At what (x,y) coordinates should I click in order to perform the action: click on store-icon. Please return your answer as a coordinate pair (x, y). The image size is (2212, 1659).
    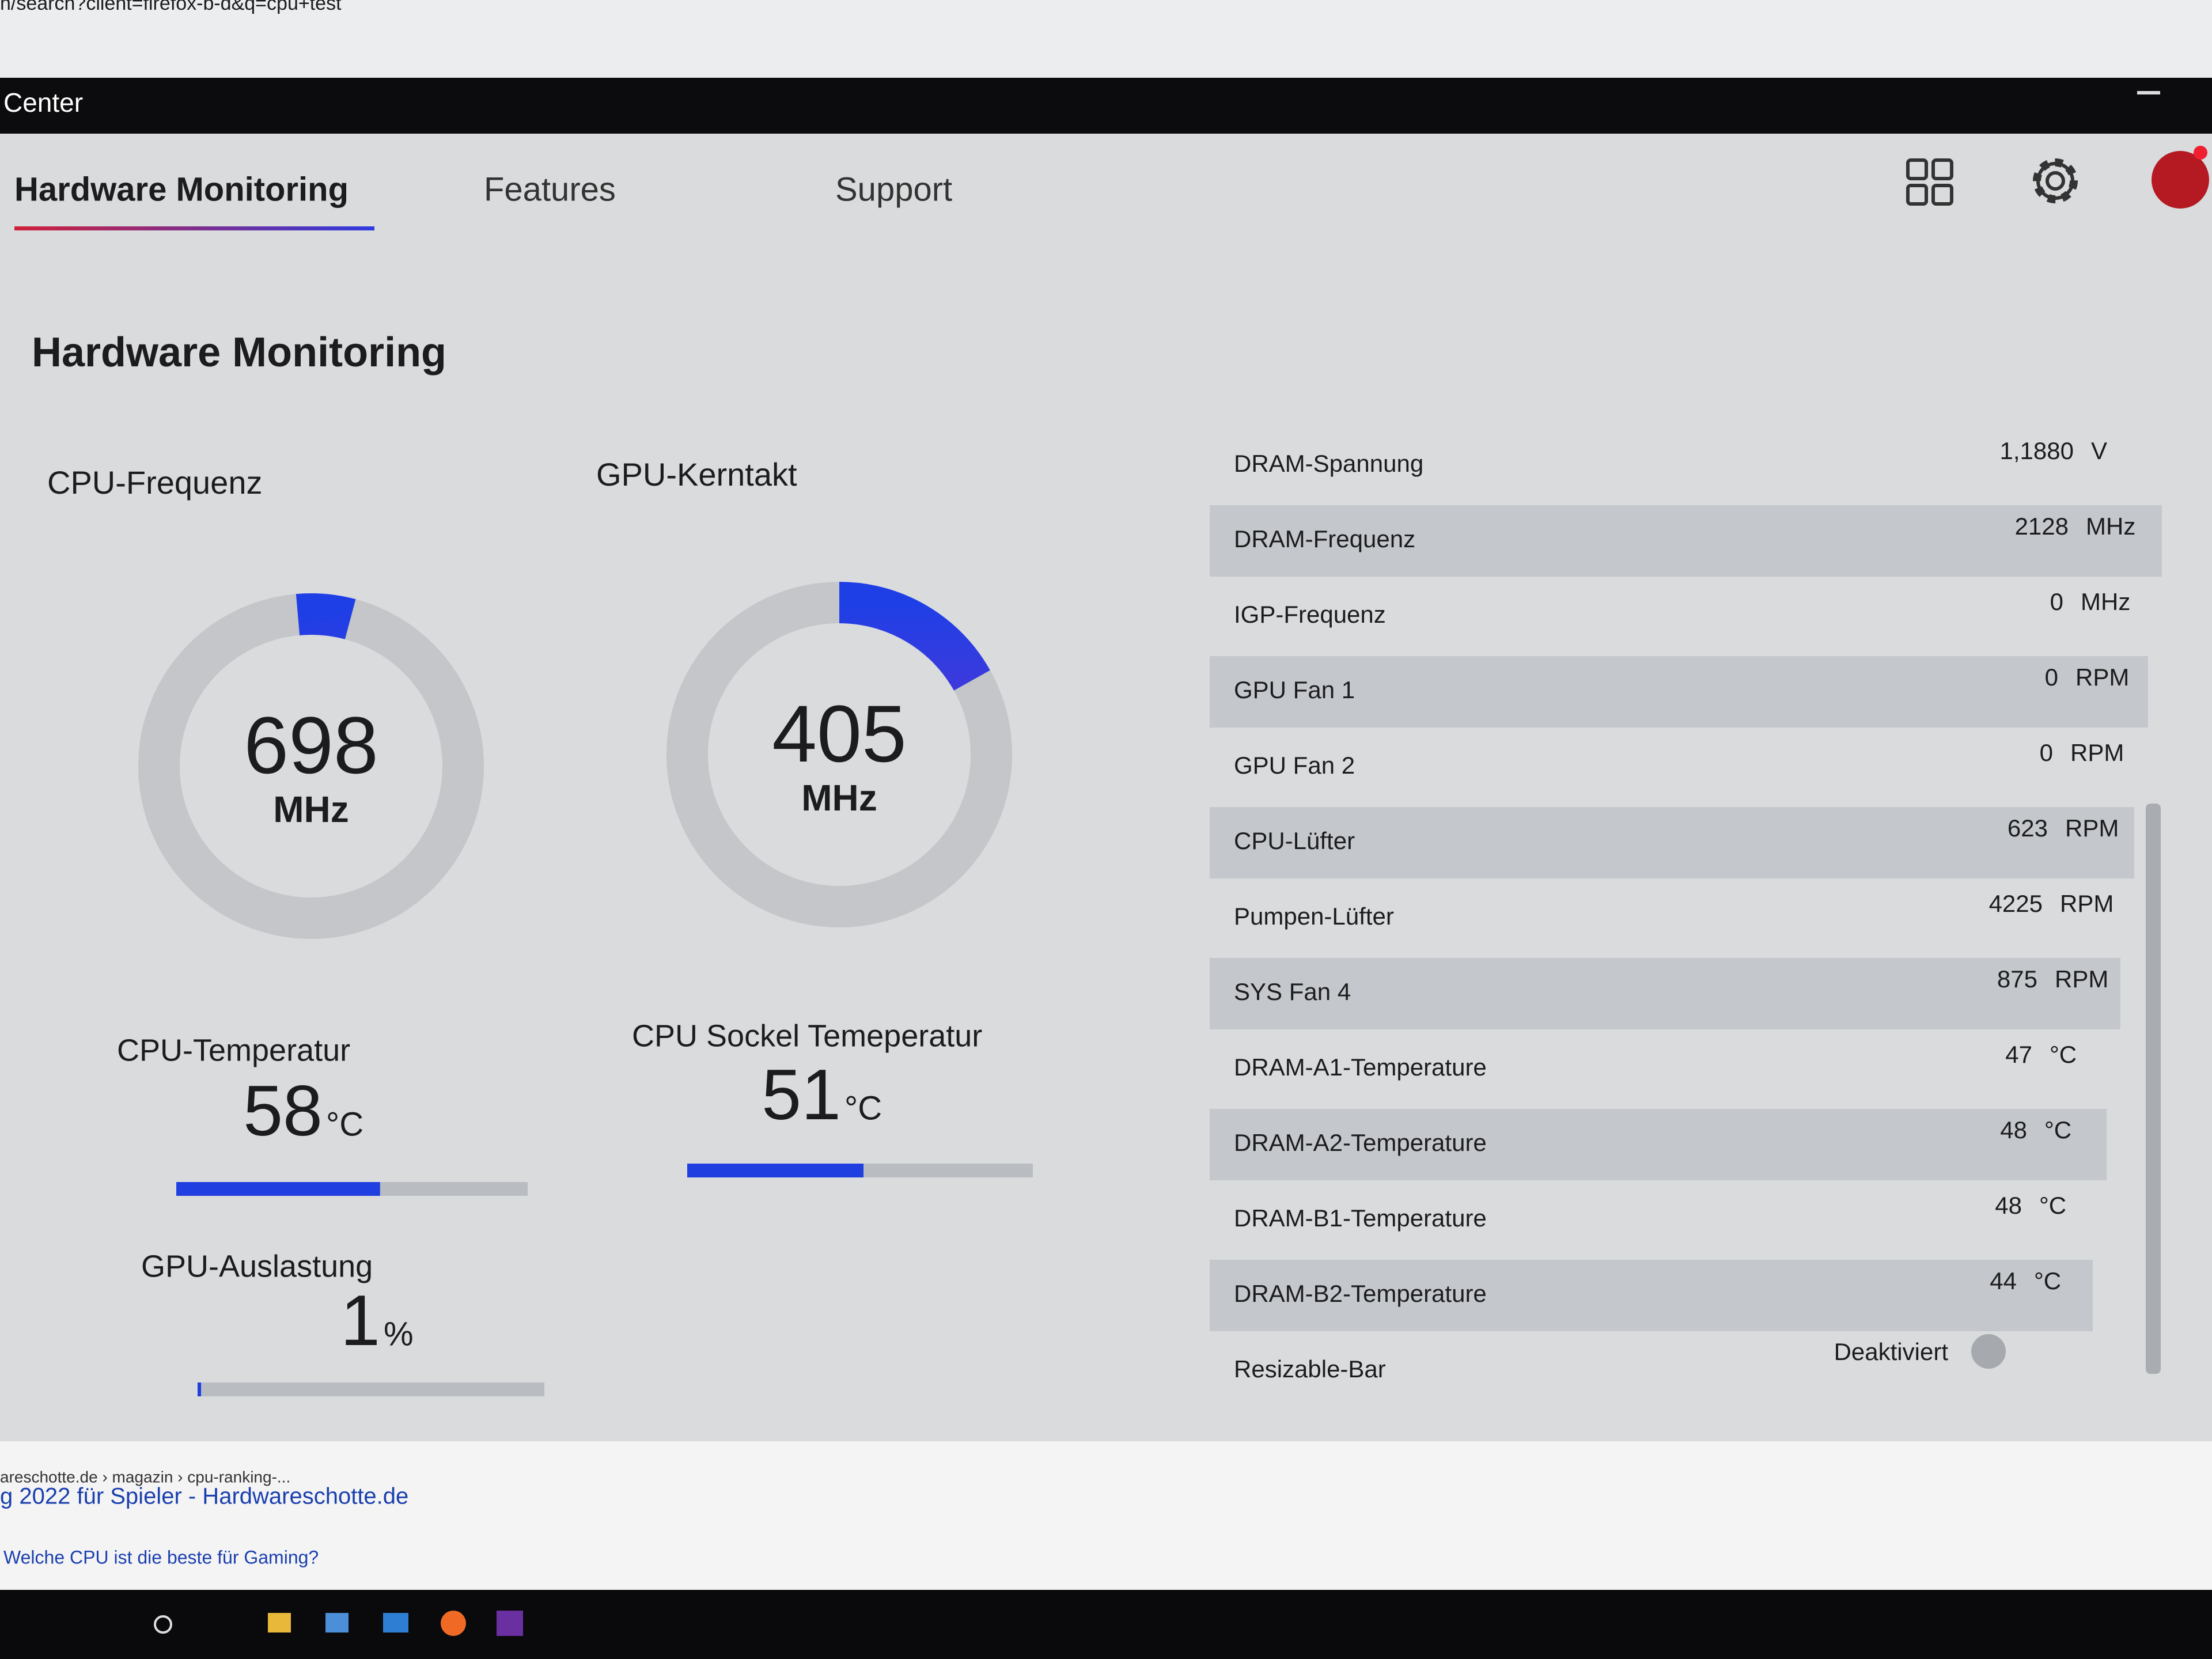
    Looking at the image, I should click on (337, 1623).